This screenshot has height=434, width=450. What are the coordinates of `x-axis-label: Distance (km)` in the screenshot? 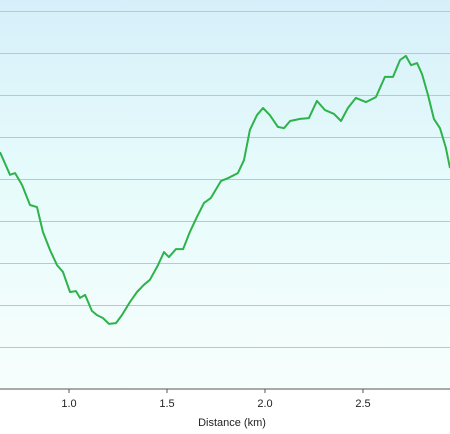 It's located at (232, 423).